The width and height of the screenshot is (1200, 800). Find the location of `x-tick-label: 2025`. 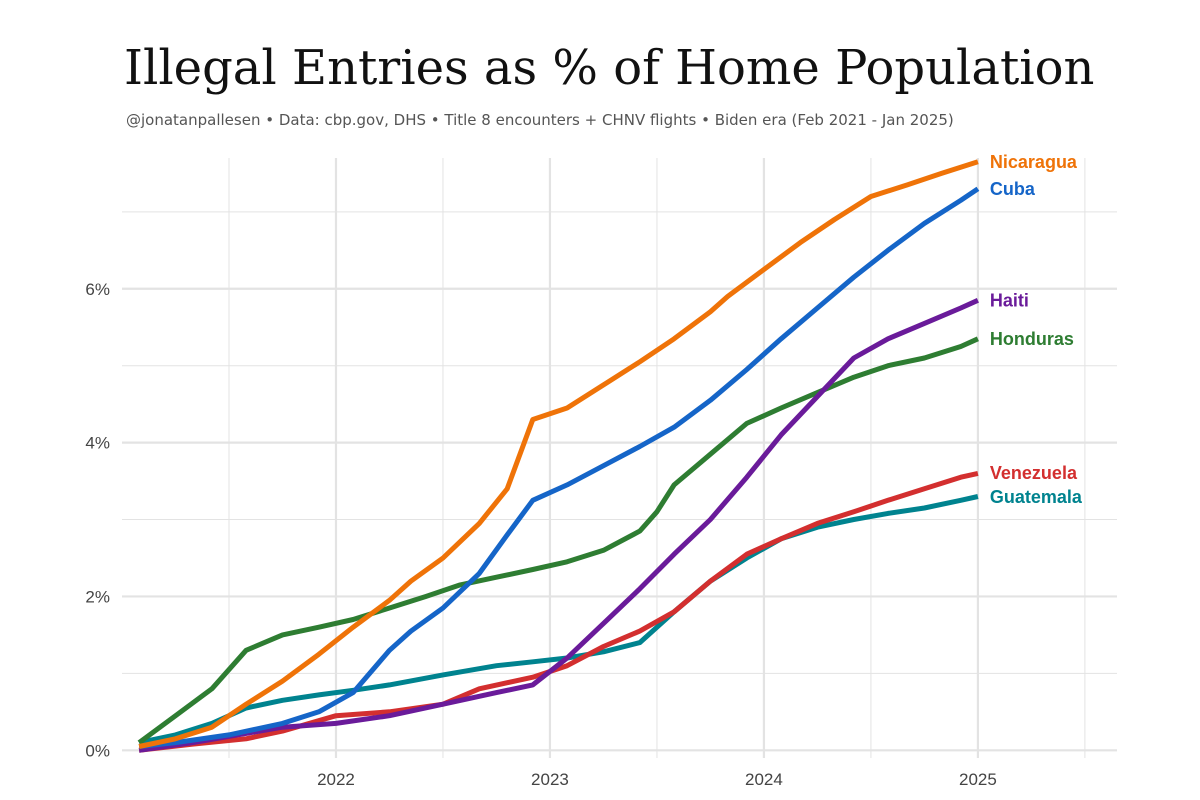

x-tick-label: 2025 is located at coordinates (978, 779).